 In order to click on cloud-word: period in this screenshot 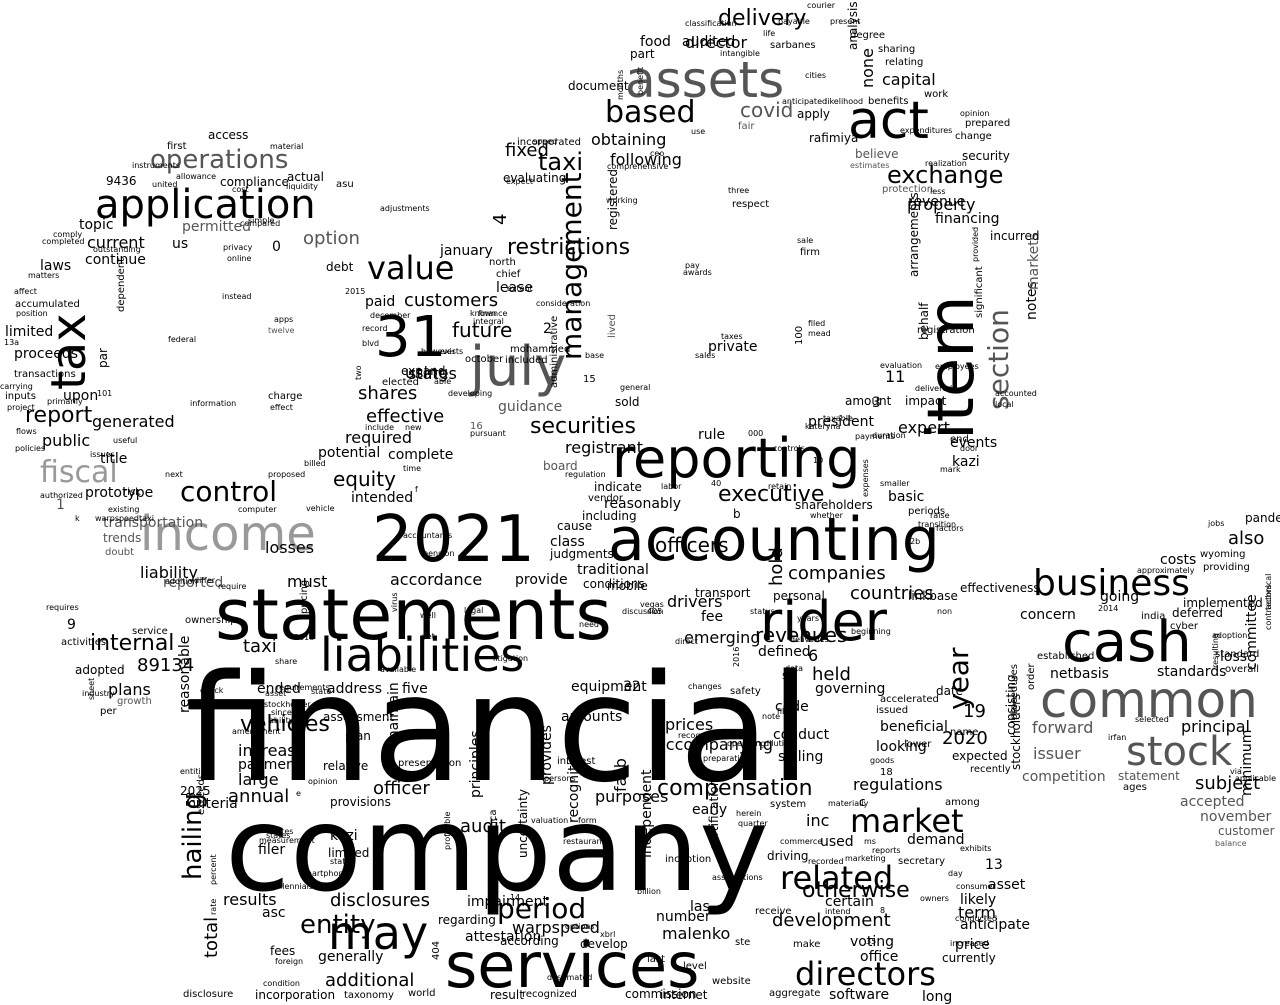, I will do `click(542, 908)`.